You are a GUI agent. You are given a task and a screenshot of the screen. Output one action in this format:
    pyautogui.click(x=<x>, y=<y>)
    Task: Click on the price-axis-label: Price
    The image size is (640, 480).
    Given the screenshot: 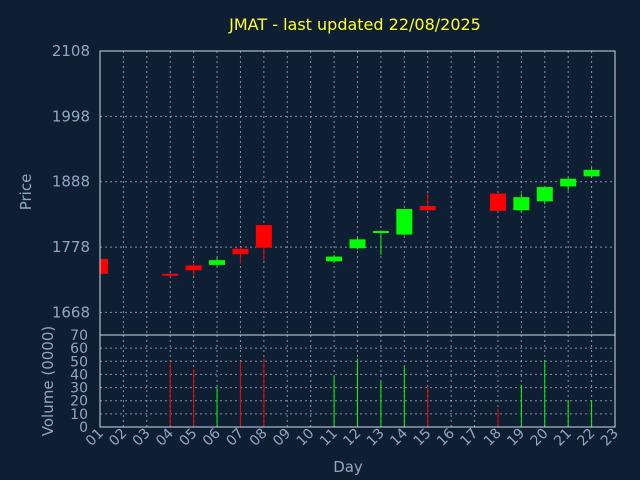 What is the action you would take?
    pyautogui.click(x=26, y=192)
    